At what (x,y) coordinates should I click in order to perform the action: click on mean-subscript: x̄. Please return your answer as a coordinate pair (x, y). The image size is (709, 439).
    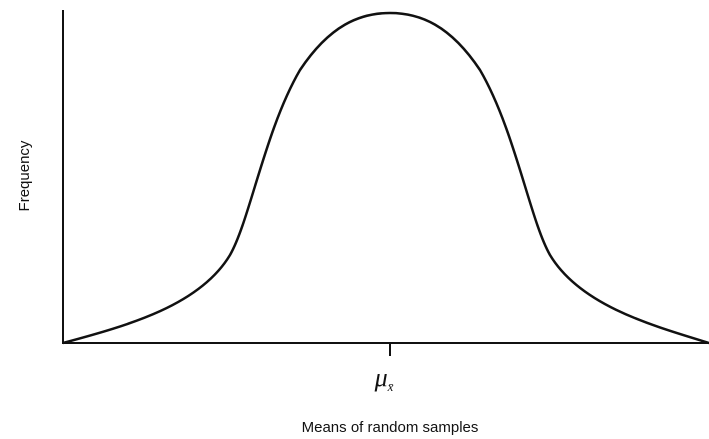
    Looking at the image, I should click on (390, 386).